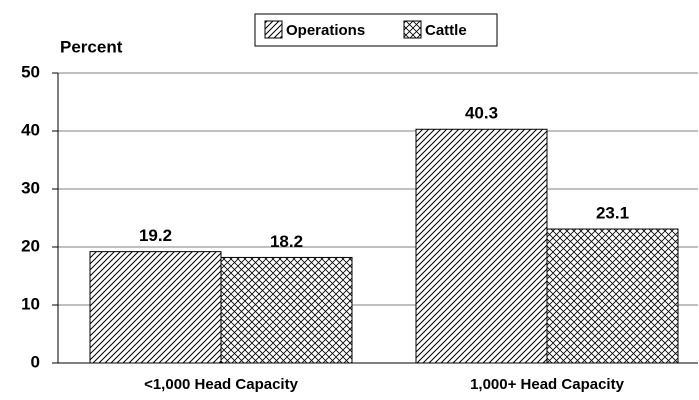 The height and width of the screenshot is (400, 699). I want to click on x-tick-label: 1,000+ Head Capacity, so click(547, 384).